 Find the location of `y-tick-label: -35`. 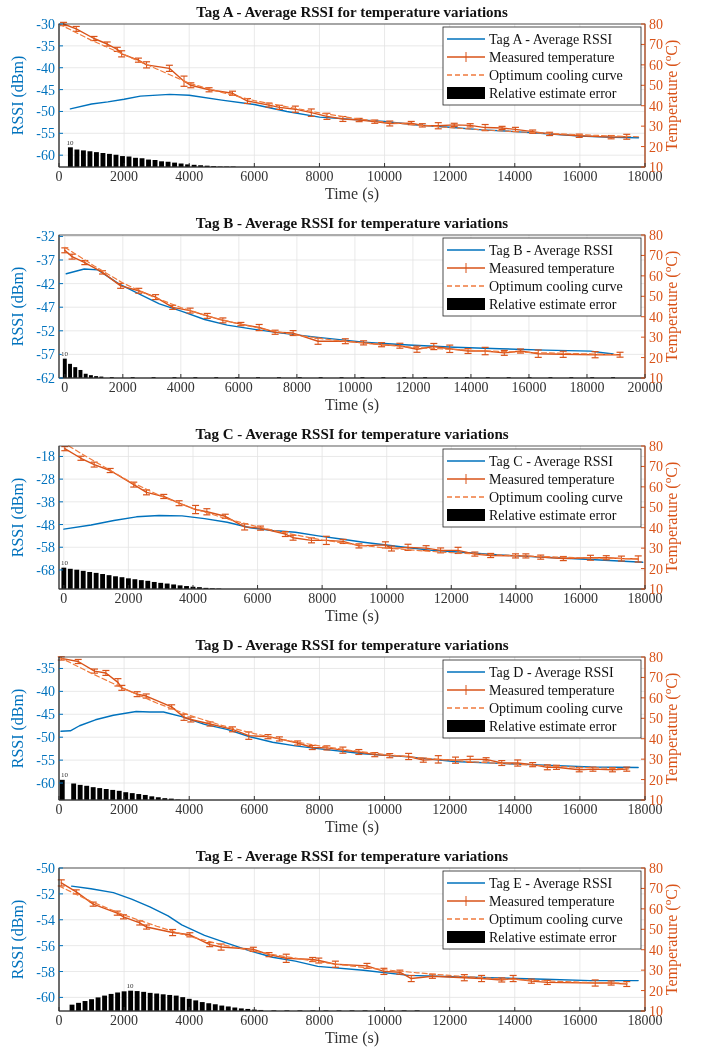

y-tick-label: -35 is located at coordinates (45, 46).